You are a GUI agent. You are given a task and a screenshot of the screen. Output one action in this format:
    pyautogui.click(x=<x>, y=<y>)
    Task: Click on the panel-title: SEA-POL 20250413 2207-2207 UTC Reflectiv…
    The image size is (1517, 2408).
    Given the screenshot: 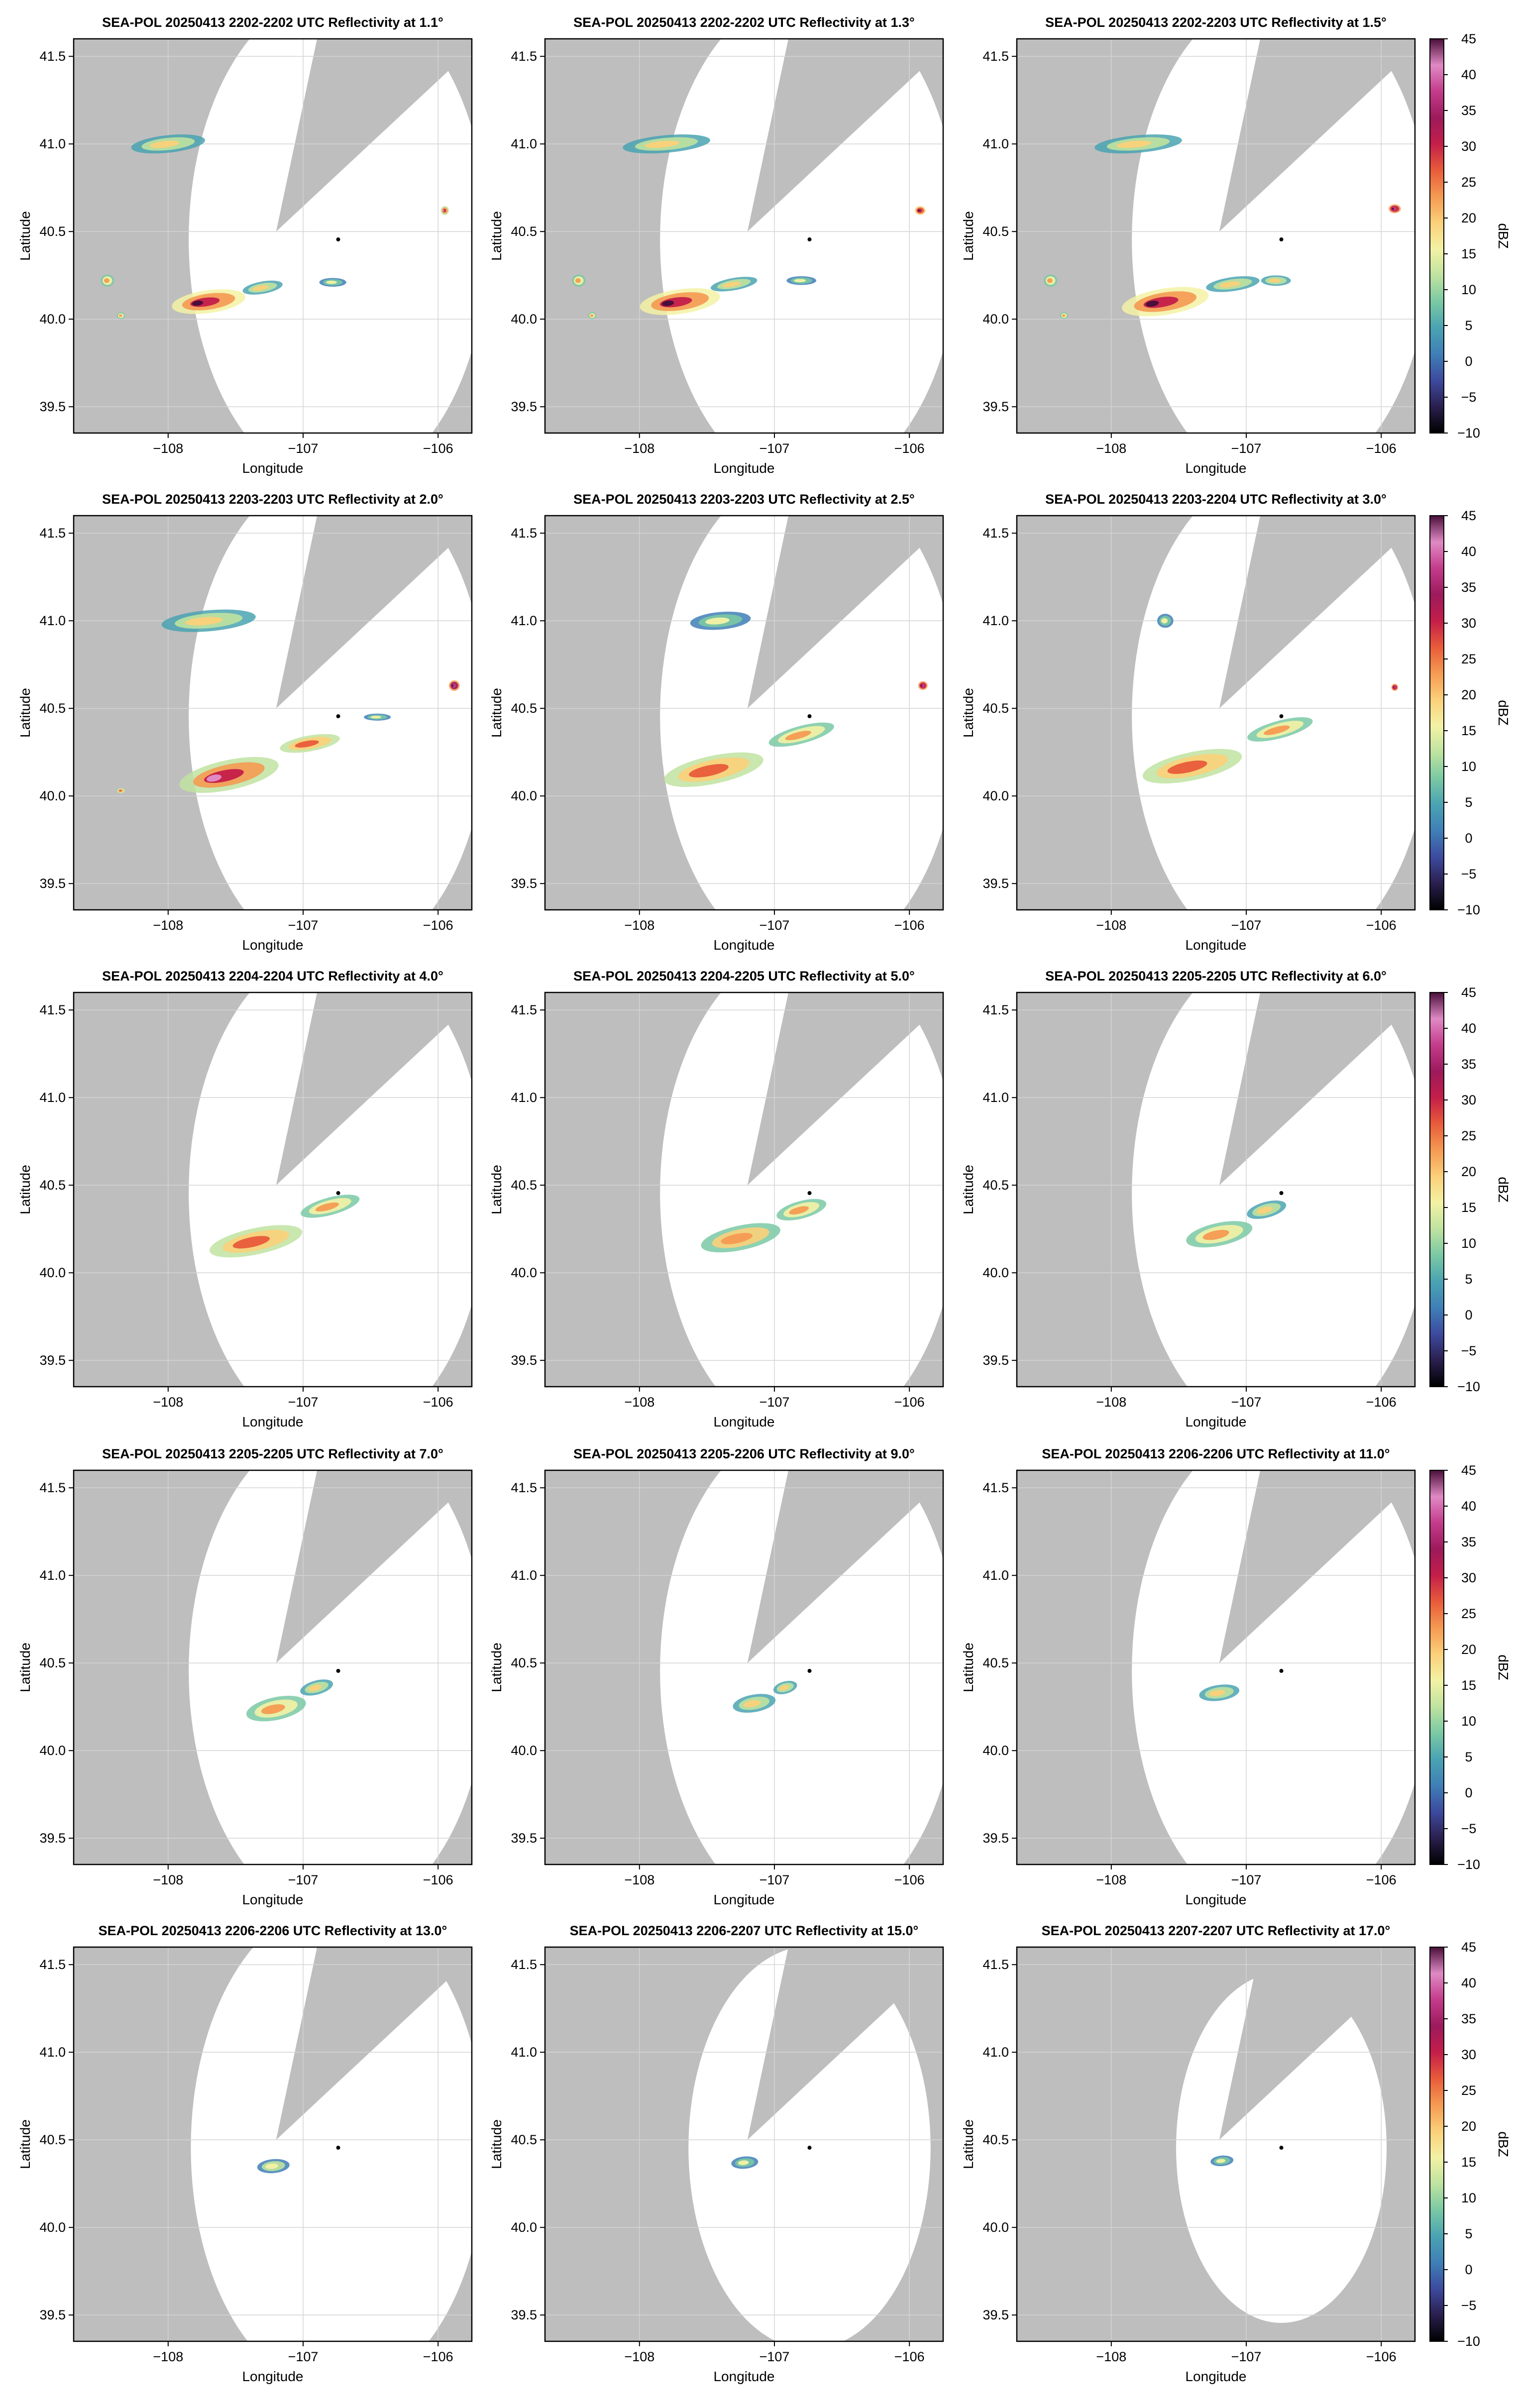 What is the action you would take?
    pyautogui.click(x=1216, y=1930)
    